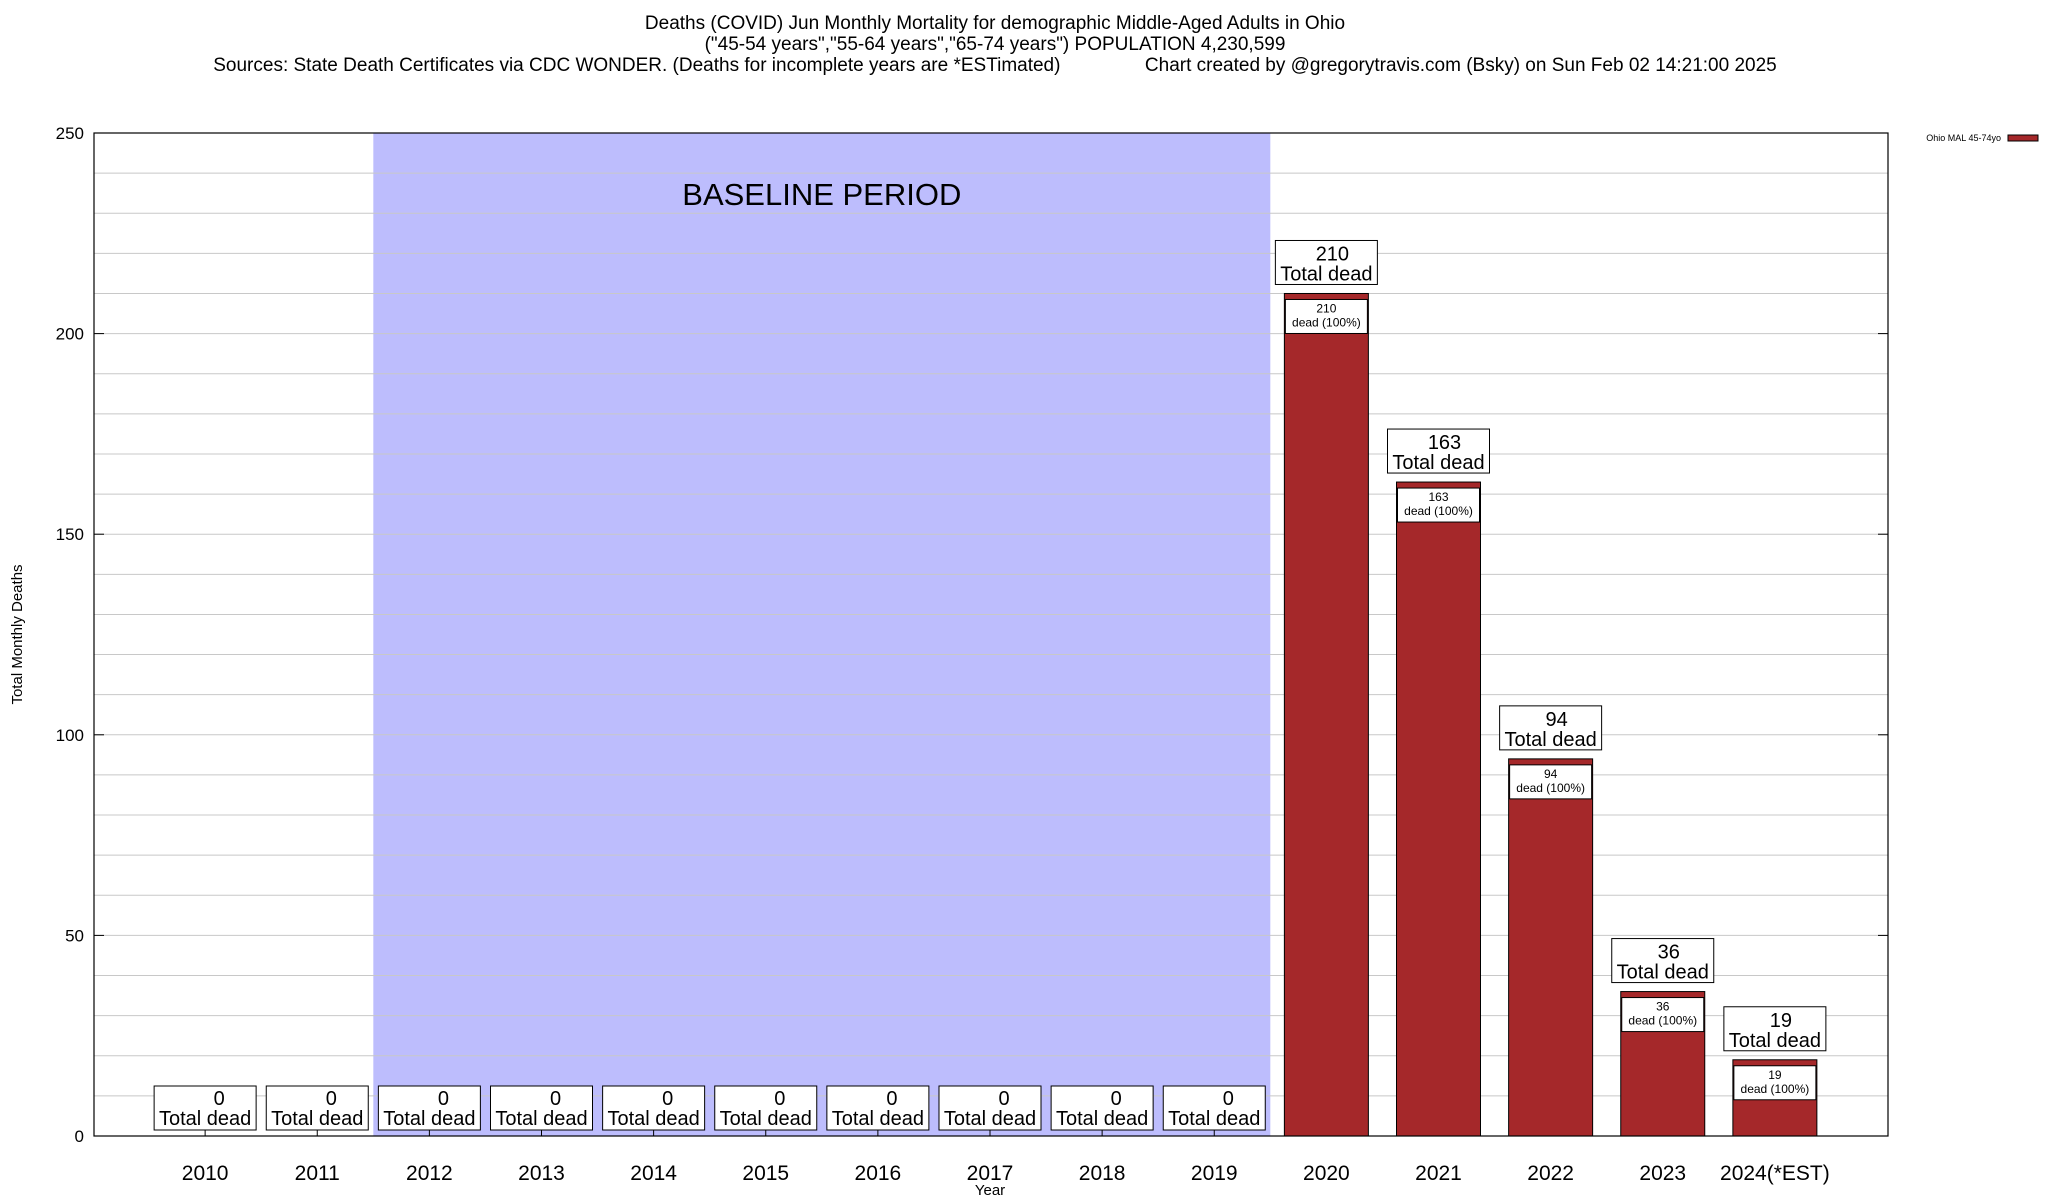 The height and width of the screenshot is (1200, 2048). I want to click on x-tick-label: 2019, so click(1214, 1173).